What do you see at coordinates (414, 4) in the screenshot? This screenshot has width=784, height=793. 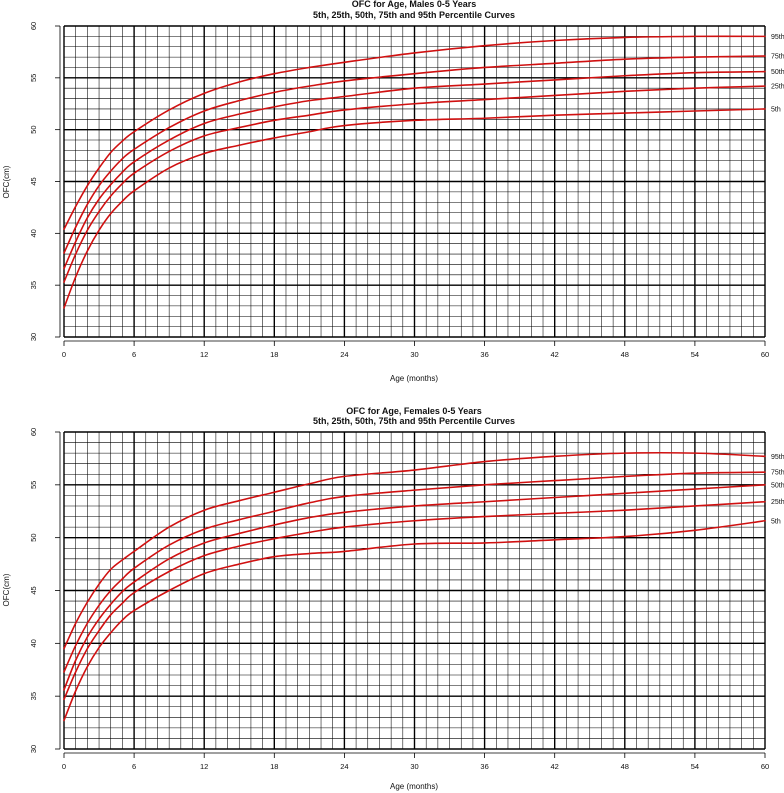 I see `chart-title: OFC for Age, Males 0-5 Years` at bounding box center [414, 4].